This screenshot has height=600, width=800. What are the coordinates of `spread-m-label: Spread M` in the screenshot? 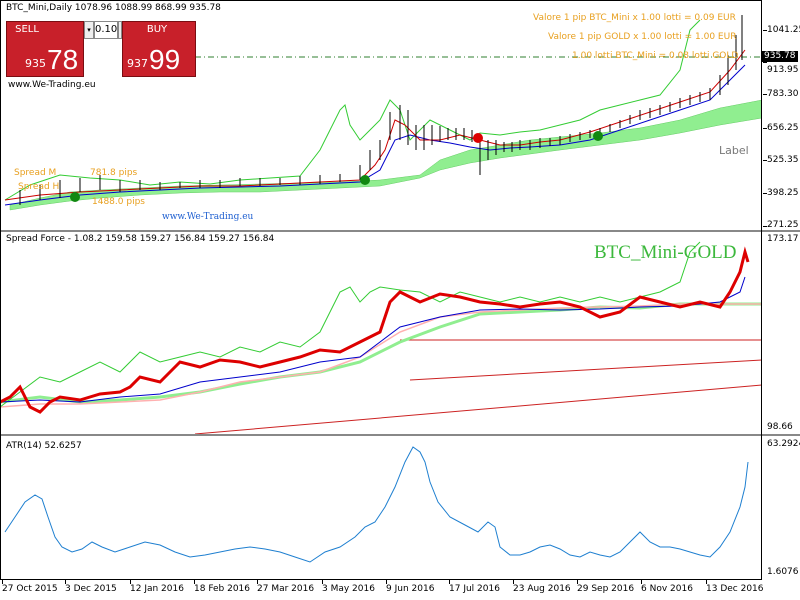 It's located at (35, 173).